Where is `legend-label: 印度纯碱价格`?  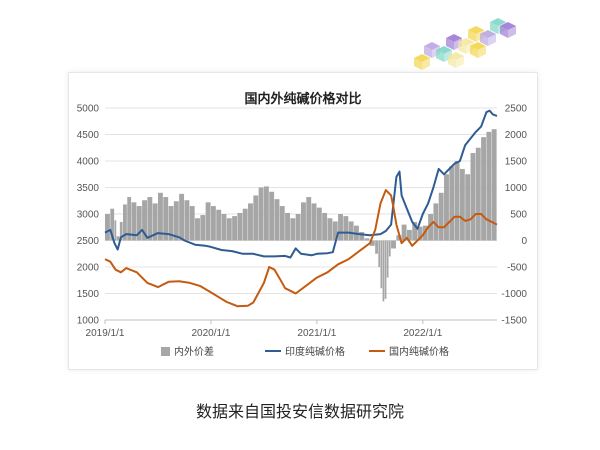
legend-label: 印度纯碱价格 is located at coordinates (315, 351).